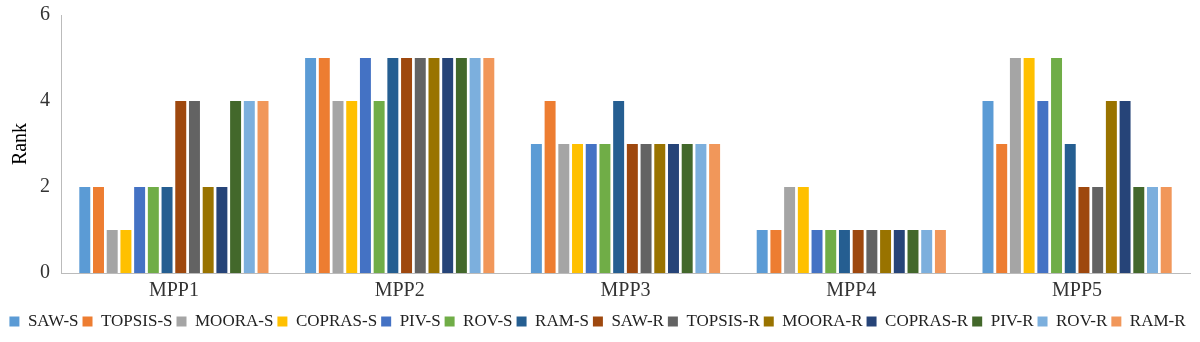  What do you see at coordinates (625, 289) in the screenshot?
I see `x-tick-label: MPP3` at bounding box center [625, 289].